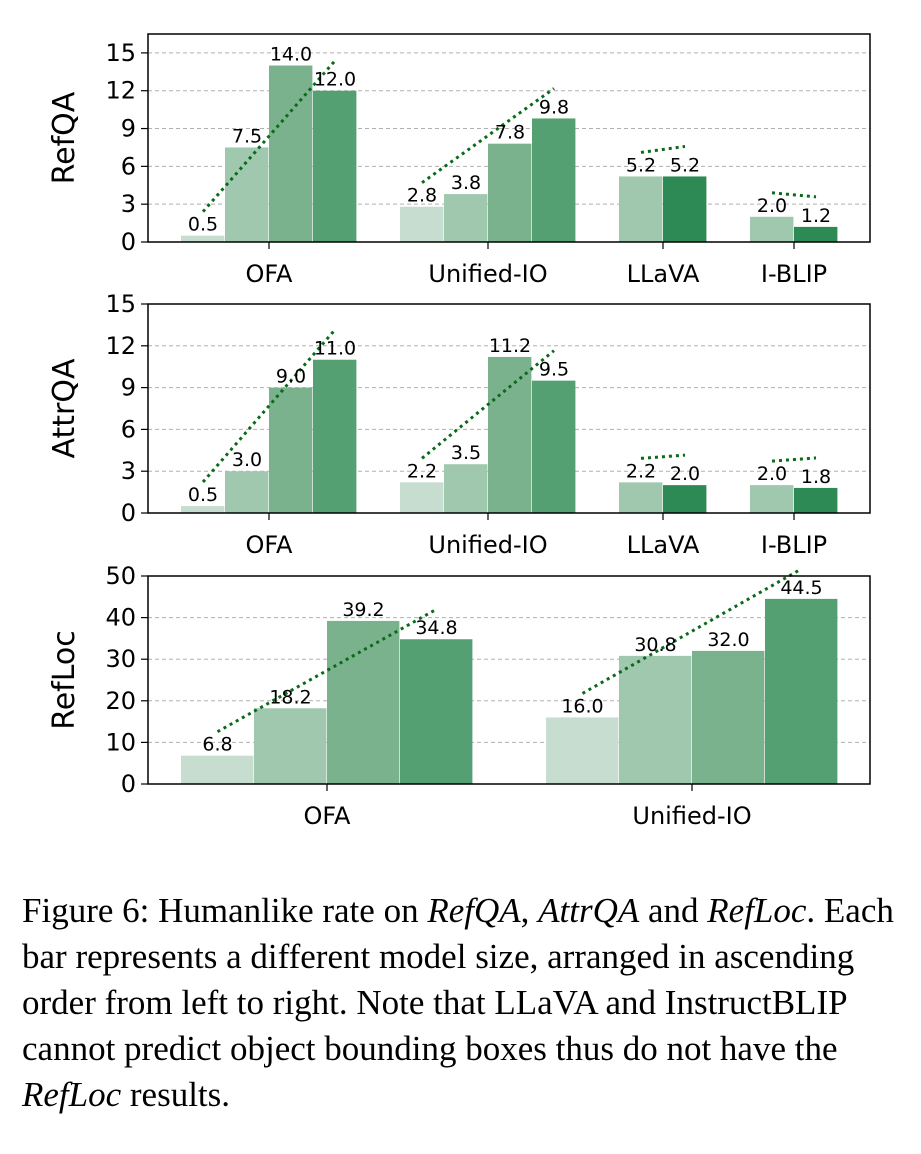 The width and height of the screenshot is (921, 1154). I want to click on y-tick-label: 9, so click(128, 129).